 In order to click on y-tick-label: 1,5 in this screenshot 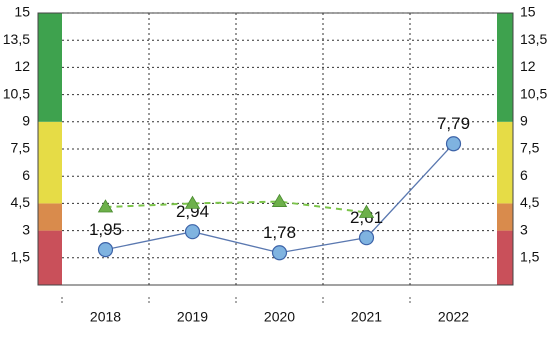, I will do `click(21, 257)`.